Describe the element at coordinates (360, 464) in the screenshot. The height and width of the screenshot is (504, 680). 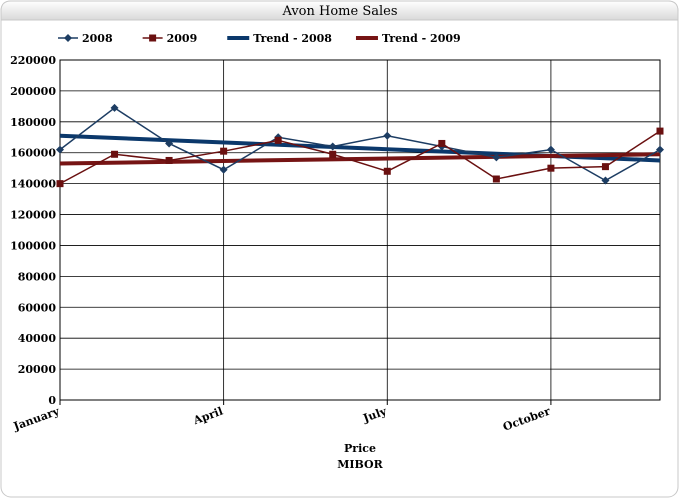
I see `x-axis-label: MIBOR` at that location.